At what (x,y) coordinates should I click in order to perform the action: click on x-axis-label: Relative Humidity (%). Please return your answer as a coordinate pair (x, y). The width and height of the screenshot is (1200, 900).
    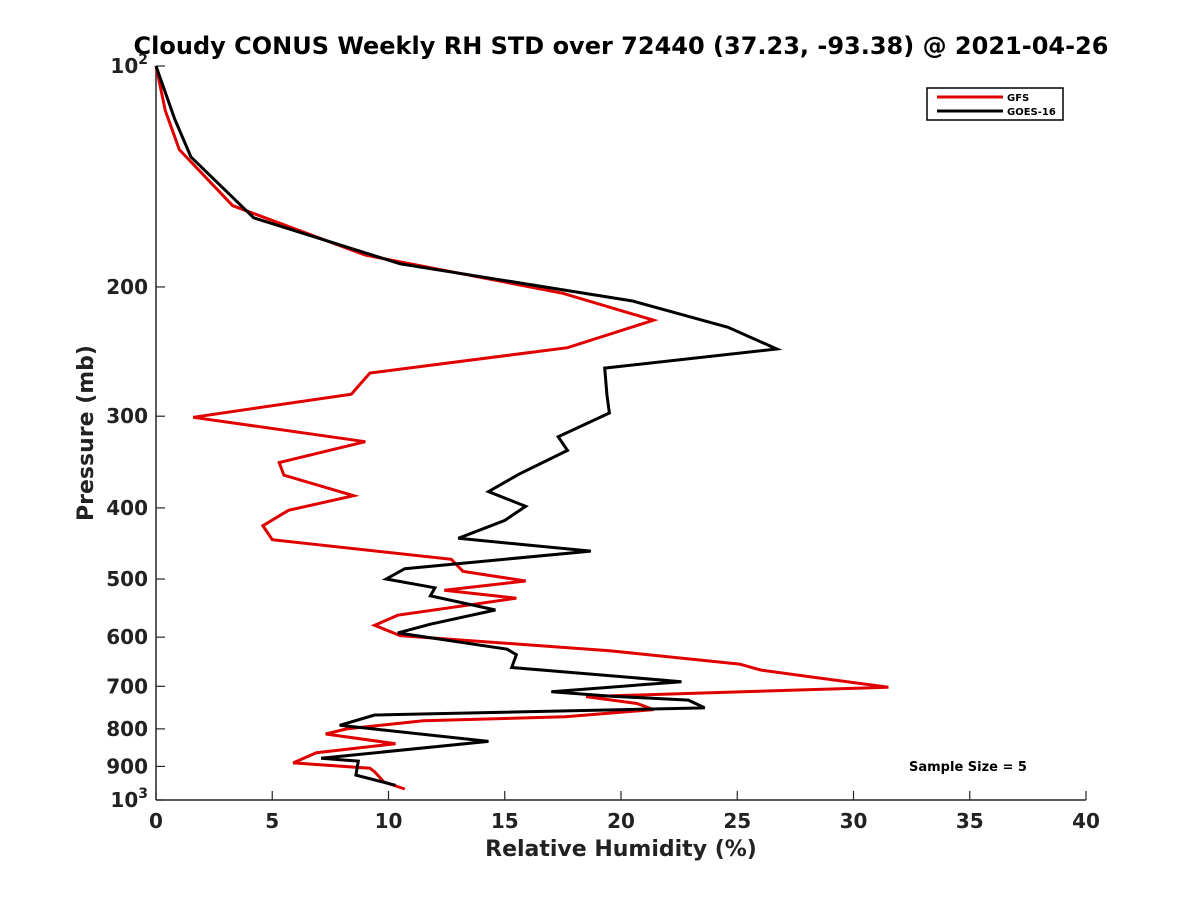
    Looking at the image, I should click on (621, 849).